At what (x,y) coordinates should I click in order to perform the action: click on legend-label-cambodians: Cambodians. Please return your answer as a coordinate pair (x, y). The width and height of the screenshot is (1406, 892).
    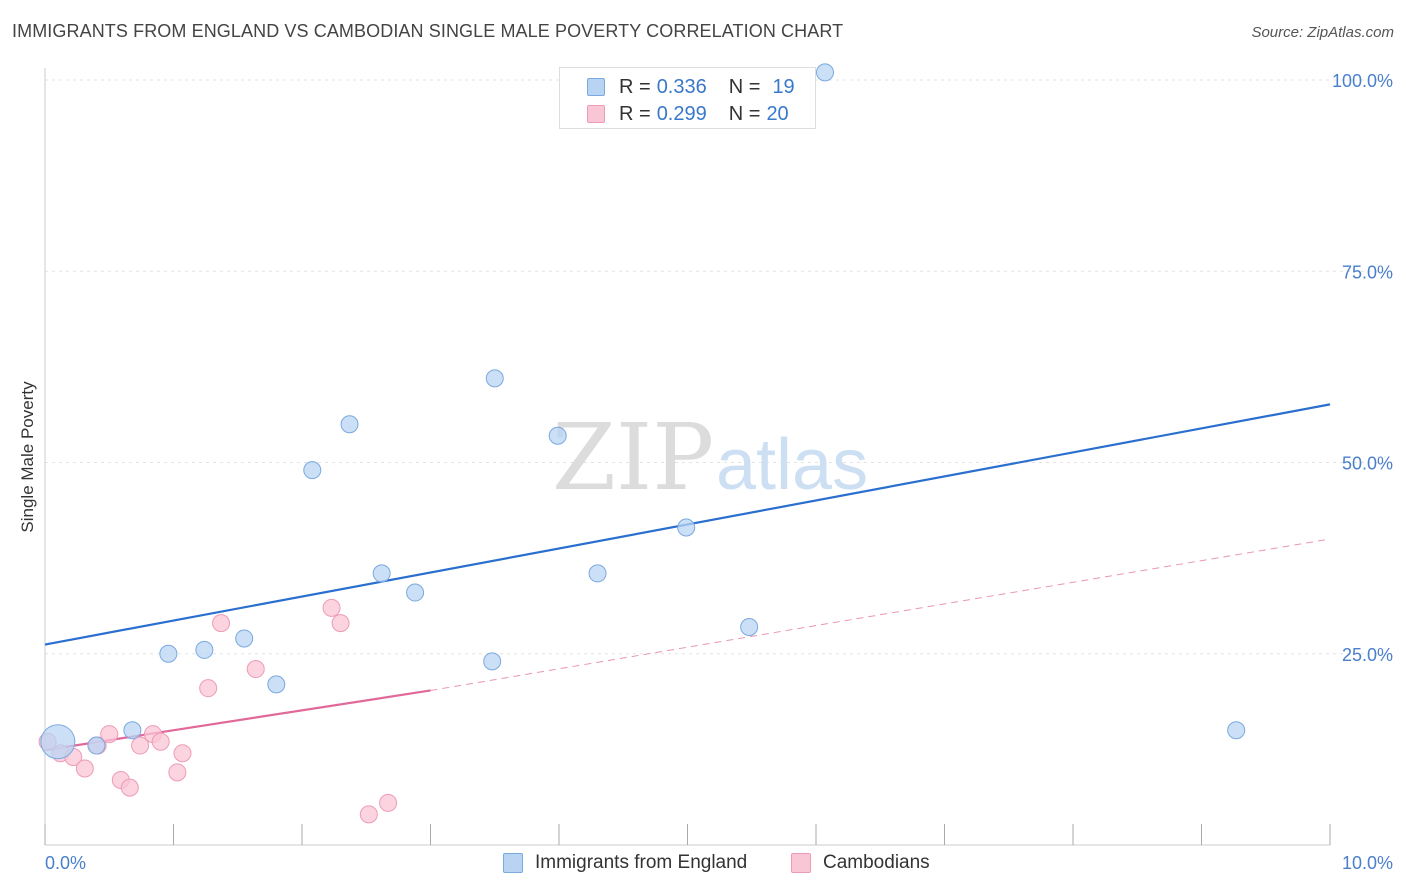
    Looking at the image, I should click on (876, 862).